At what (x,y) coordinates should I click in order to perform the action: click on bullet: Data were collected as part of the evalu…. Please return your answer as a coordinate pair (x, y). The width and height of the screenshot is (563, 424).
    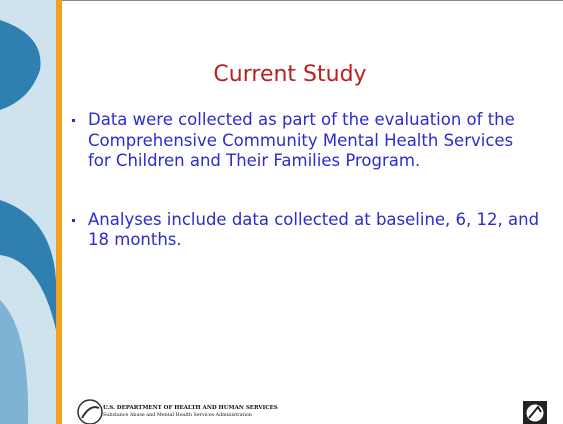
    Looking at the image, I should click on (305, 141).